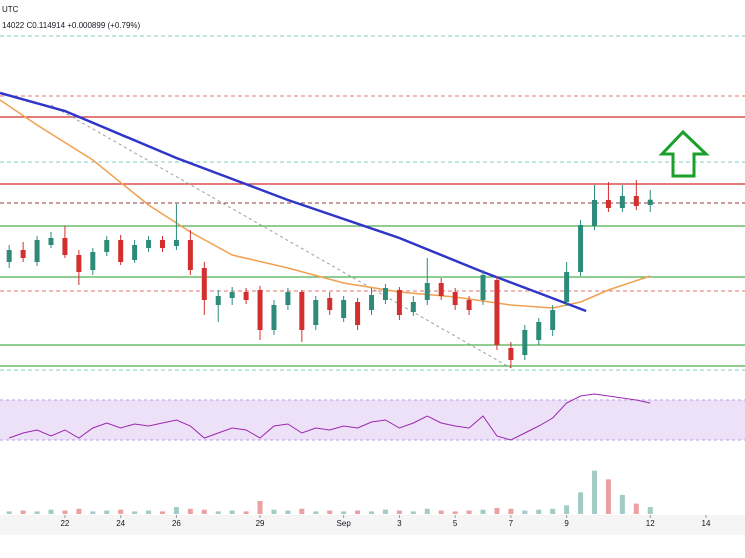 The image size is (745, 558). I want to click on x-tick-label: 14, so click(706, 523).